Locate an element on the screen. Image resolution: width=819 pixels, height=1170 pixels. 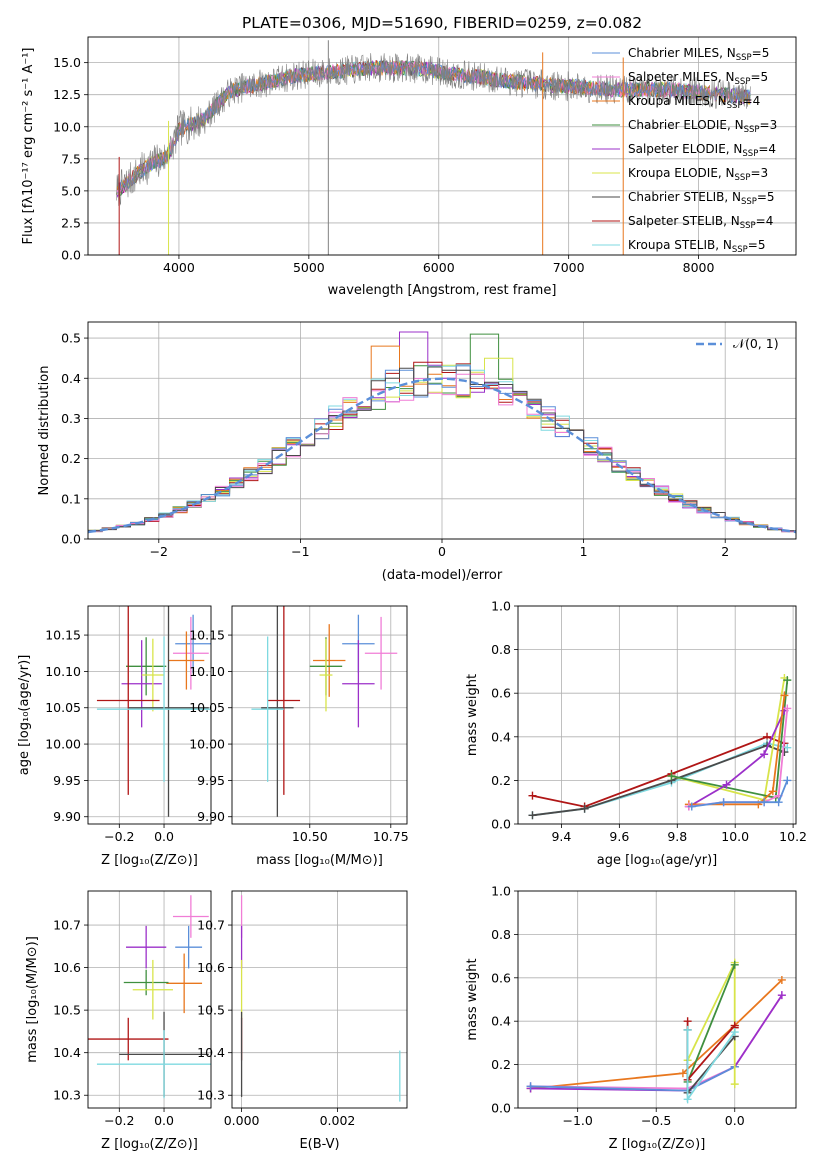
x-axis-label: mass [log₁₀(M/M⊙)] is located at coordinates (319, 860).